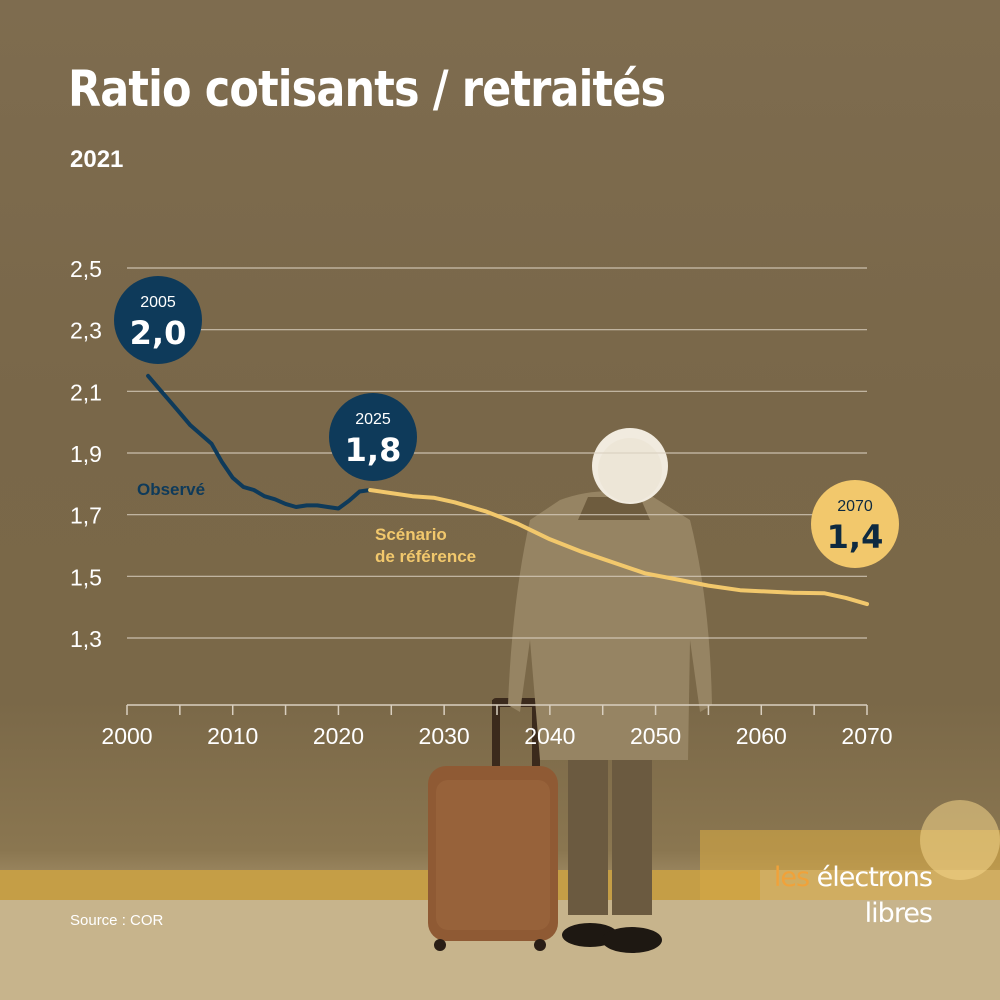 Image resolution: width=1000 pixels, height=1000 pixels. Describe the element at coordinates (86, 392) in the screenshot. I see `y-tick-label: 2,1` at that location.